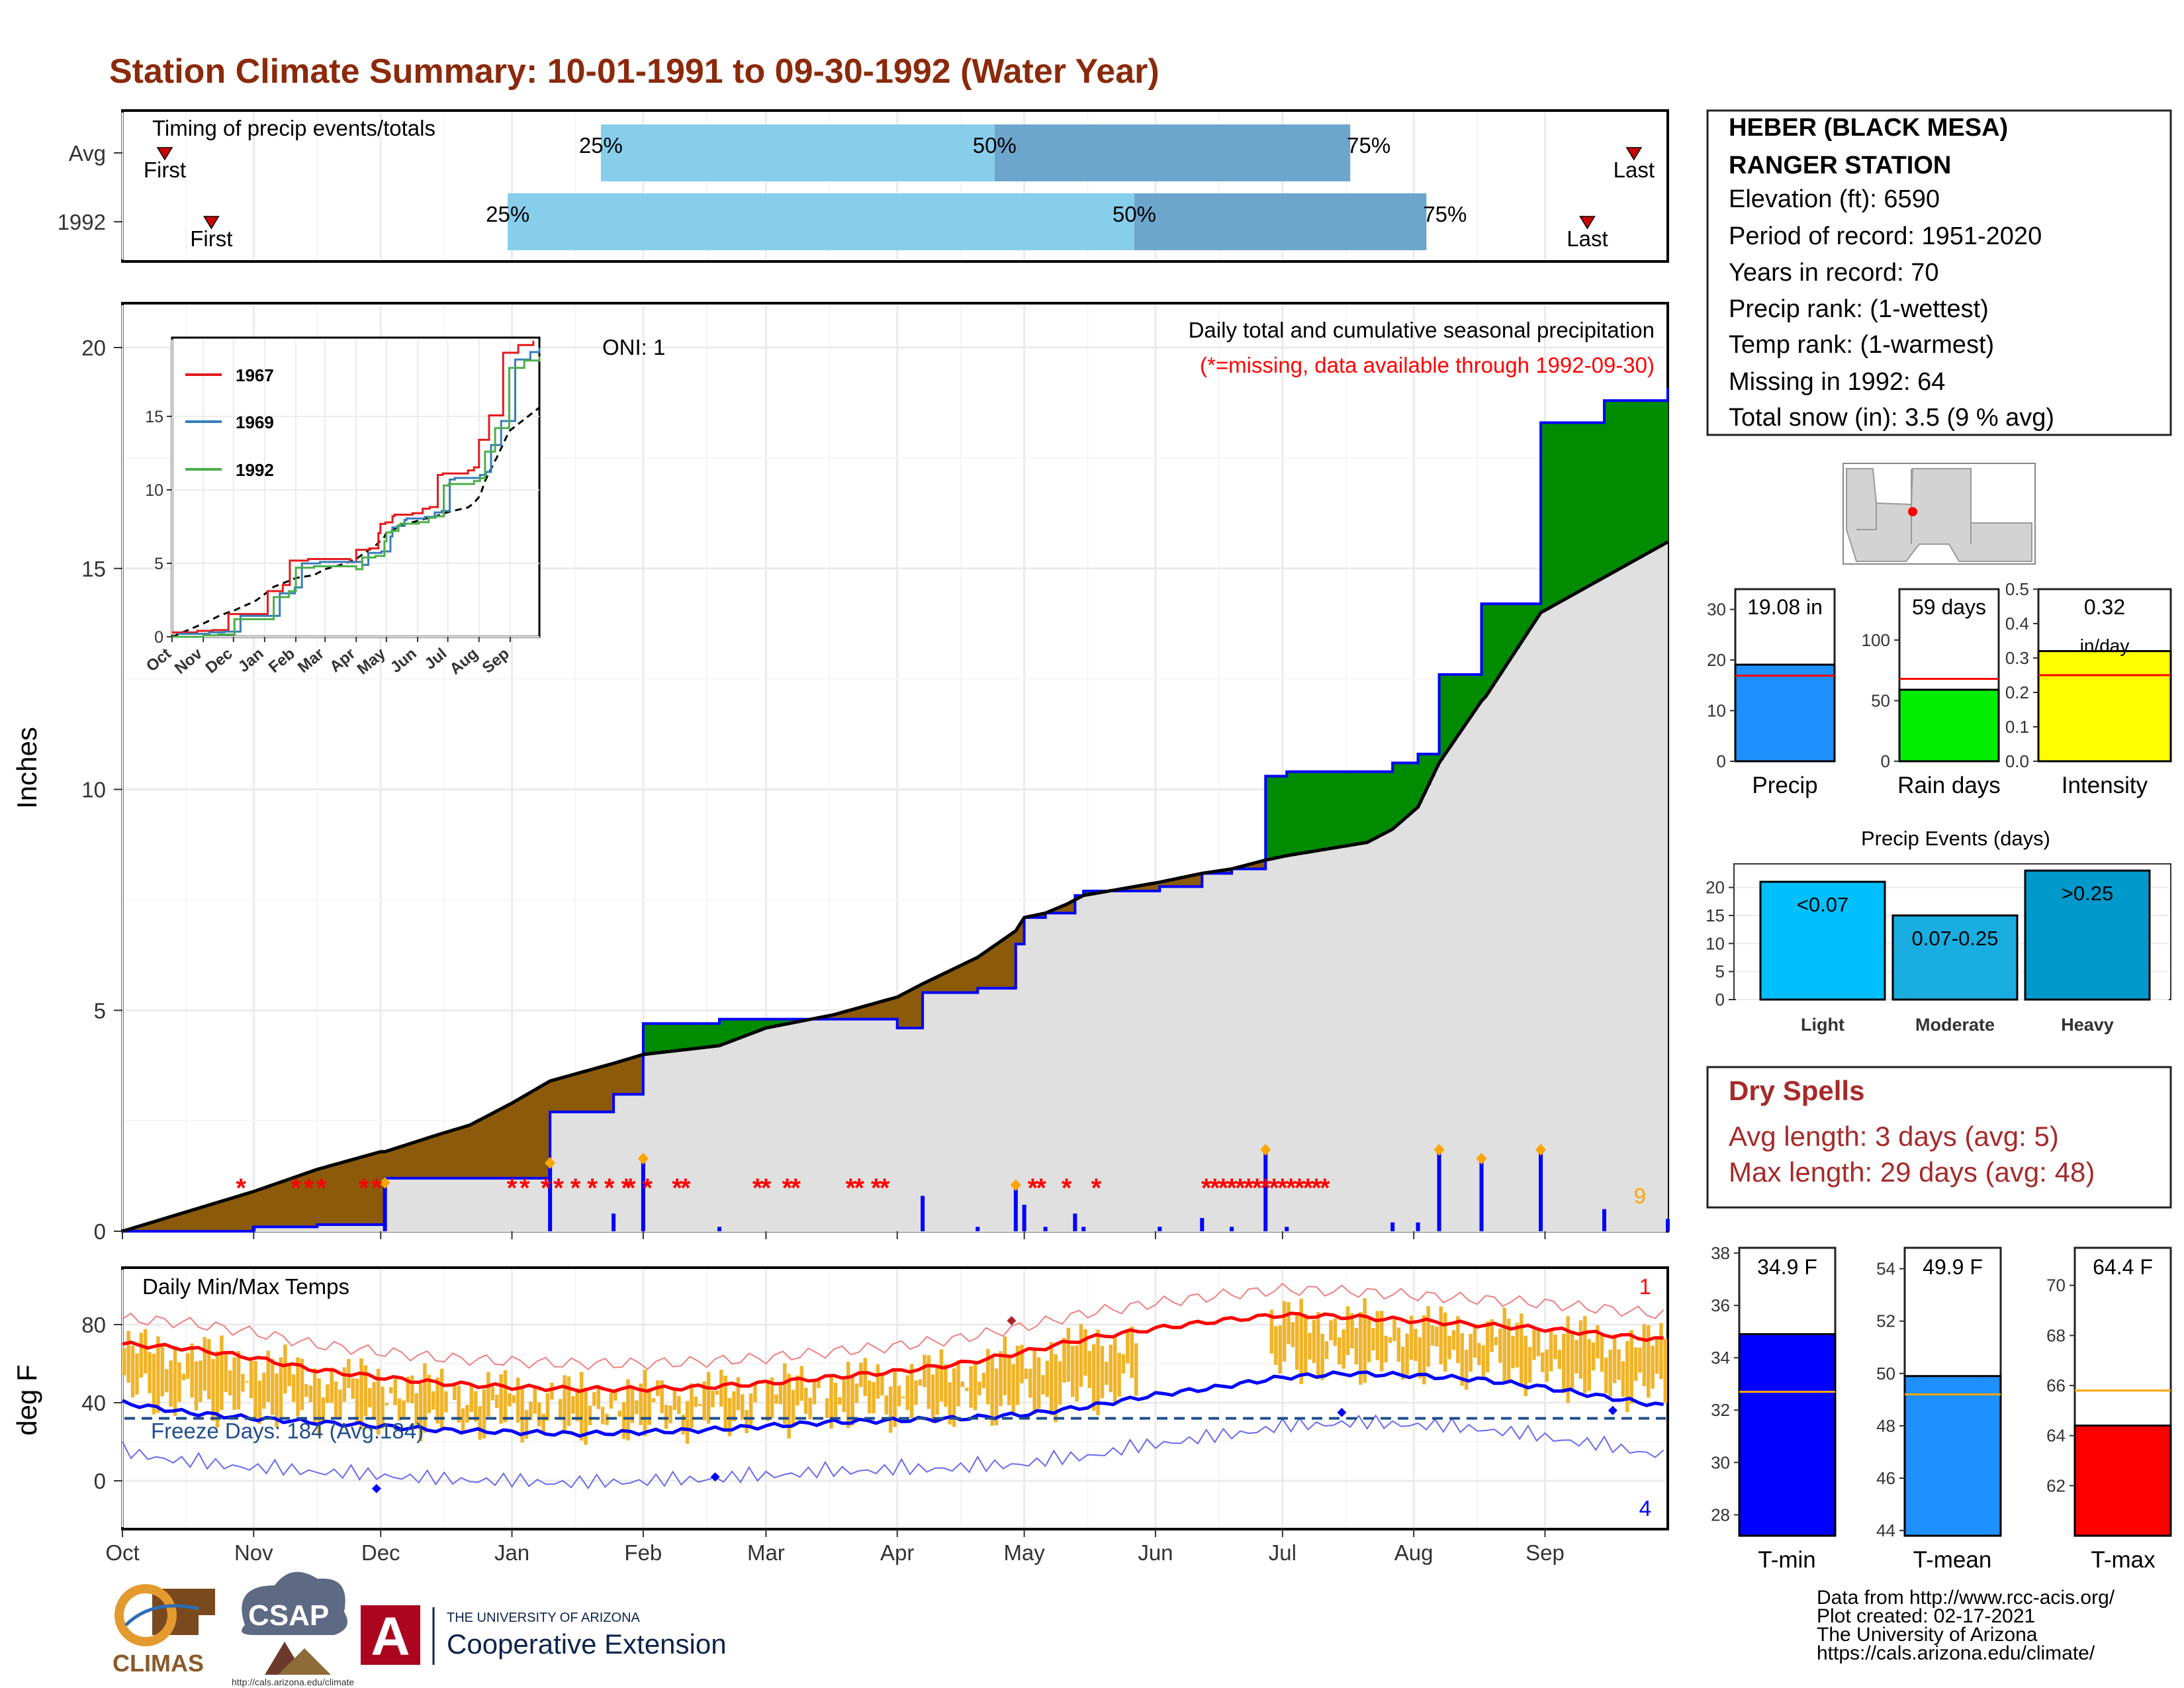 Image resolution: width=2184 pixels, height=1688 pixels. Describe the element at coordinates (1926, 1616) in the screenshot. I see `credits-created: Plot created: 02-17-2021` at that location.